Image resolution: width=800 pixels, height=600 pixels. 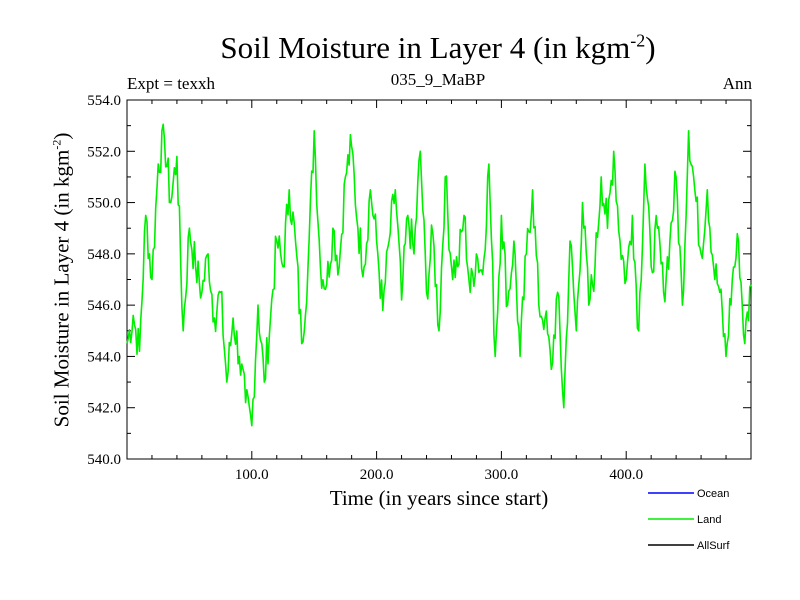 What do you see at coordinates (104, 460) in the screenshot?
I see `y-tick-label: 540.0` at bounding box center [104, 460].